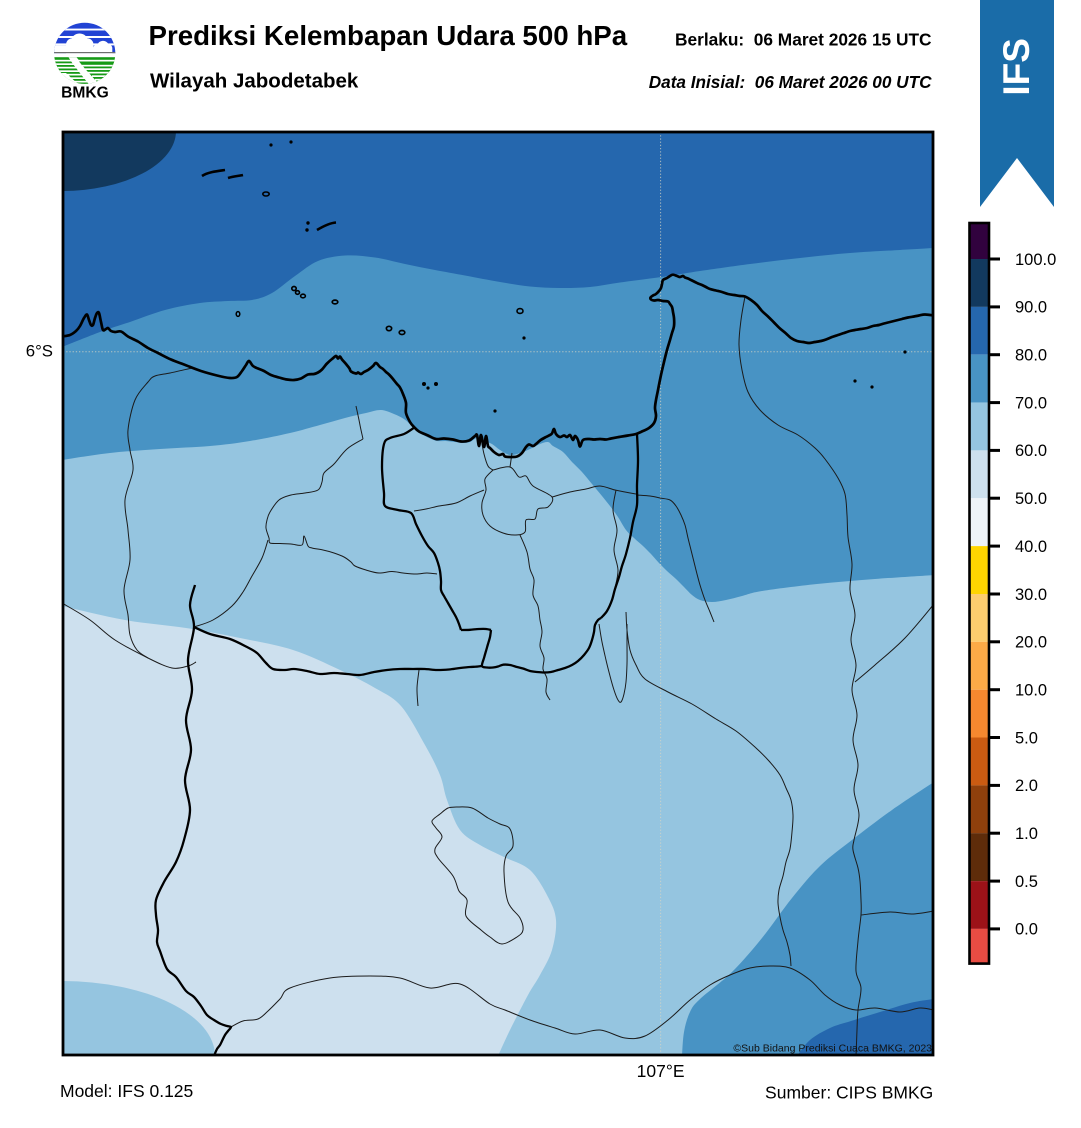 Image resolution: width=1081 pixels, height=1128 pixels. What do you see at coordinates (1031, 691) in the screenshot?
I see `svg-text: 10.0` at bounding box center [1031, 691].